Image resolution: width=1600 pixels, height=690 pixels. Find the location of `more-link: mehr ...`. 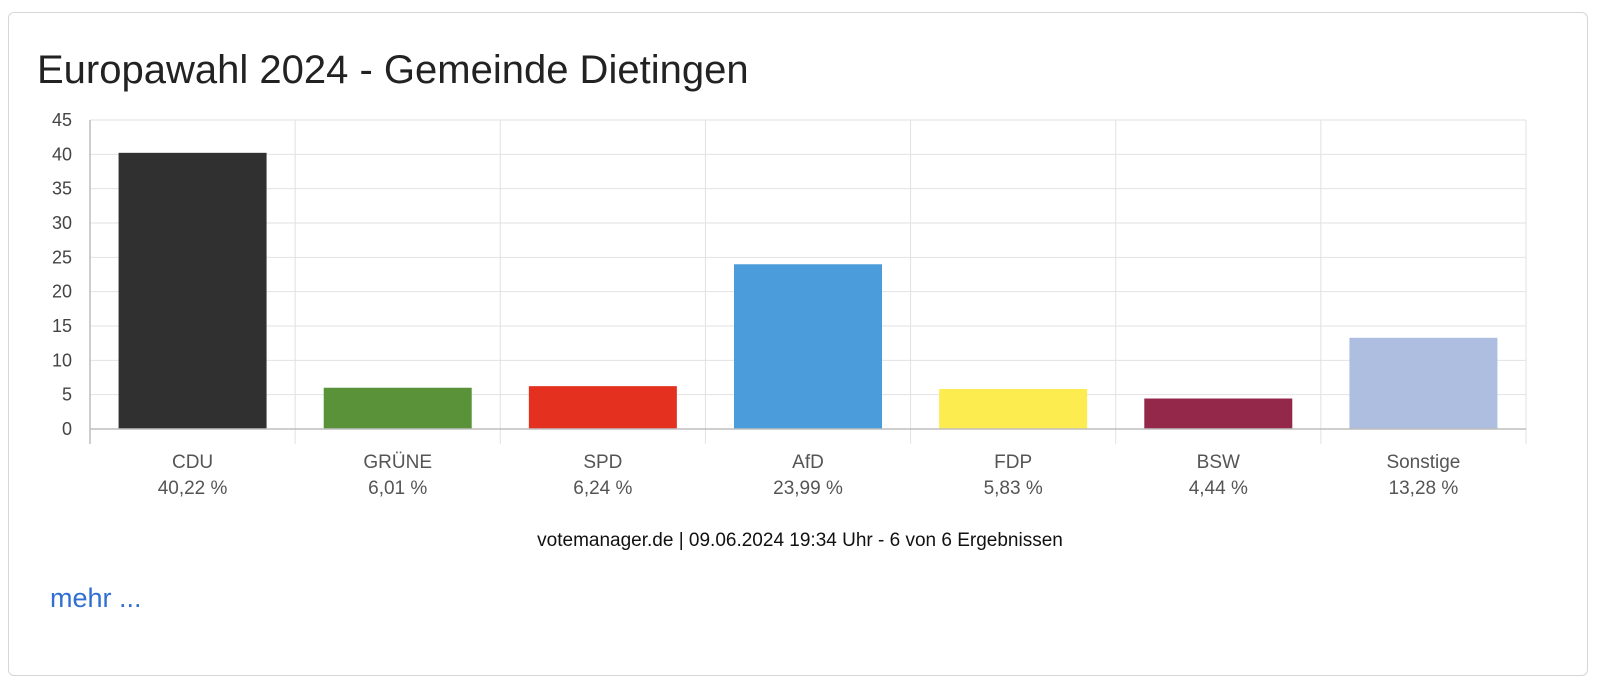

more-link: mehr ... is located at coordinates (96, 598).